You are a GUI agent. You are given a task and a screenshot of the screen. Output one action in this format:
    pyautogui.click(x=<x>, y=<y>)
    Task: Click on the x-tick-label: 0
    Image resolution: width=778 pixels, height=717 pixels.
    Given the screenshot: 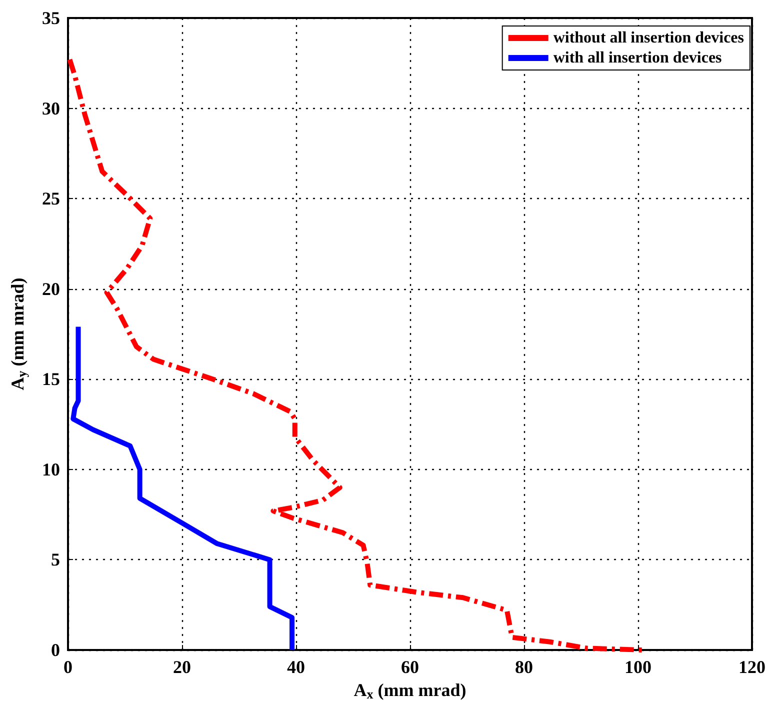 What is the action you would take?
    pyautogui.click(x=68, y=667)
    